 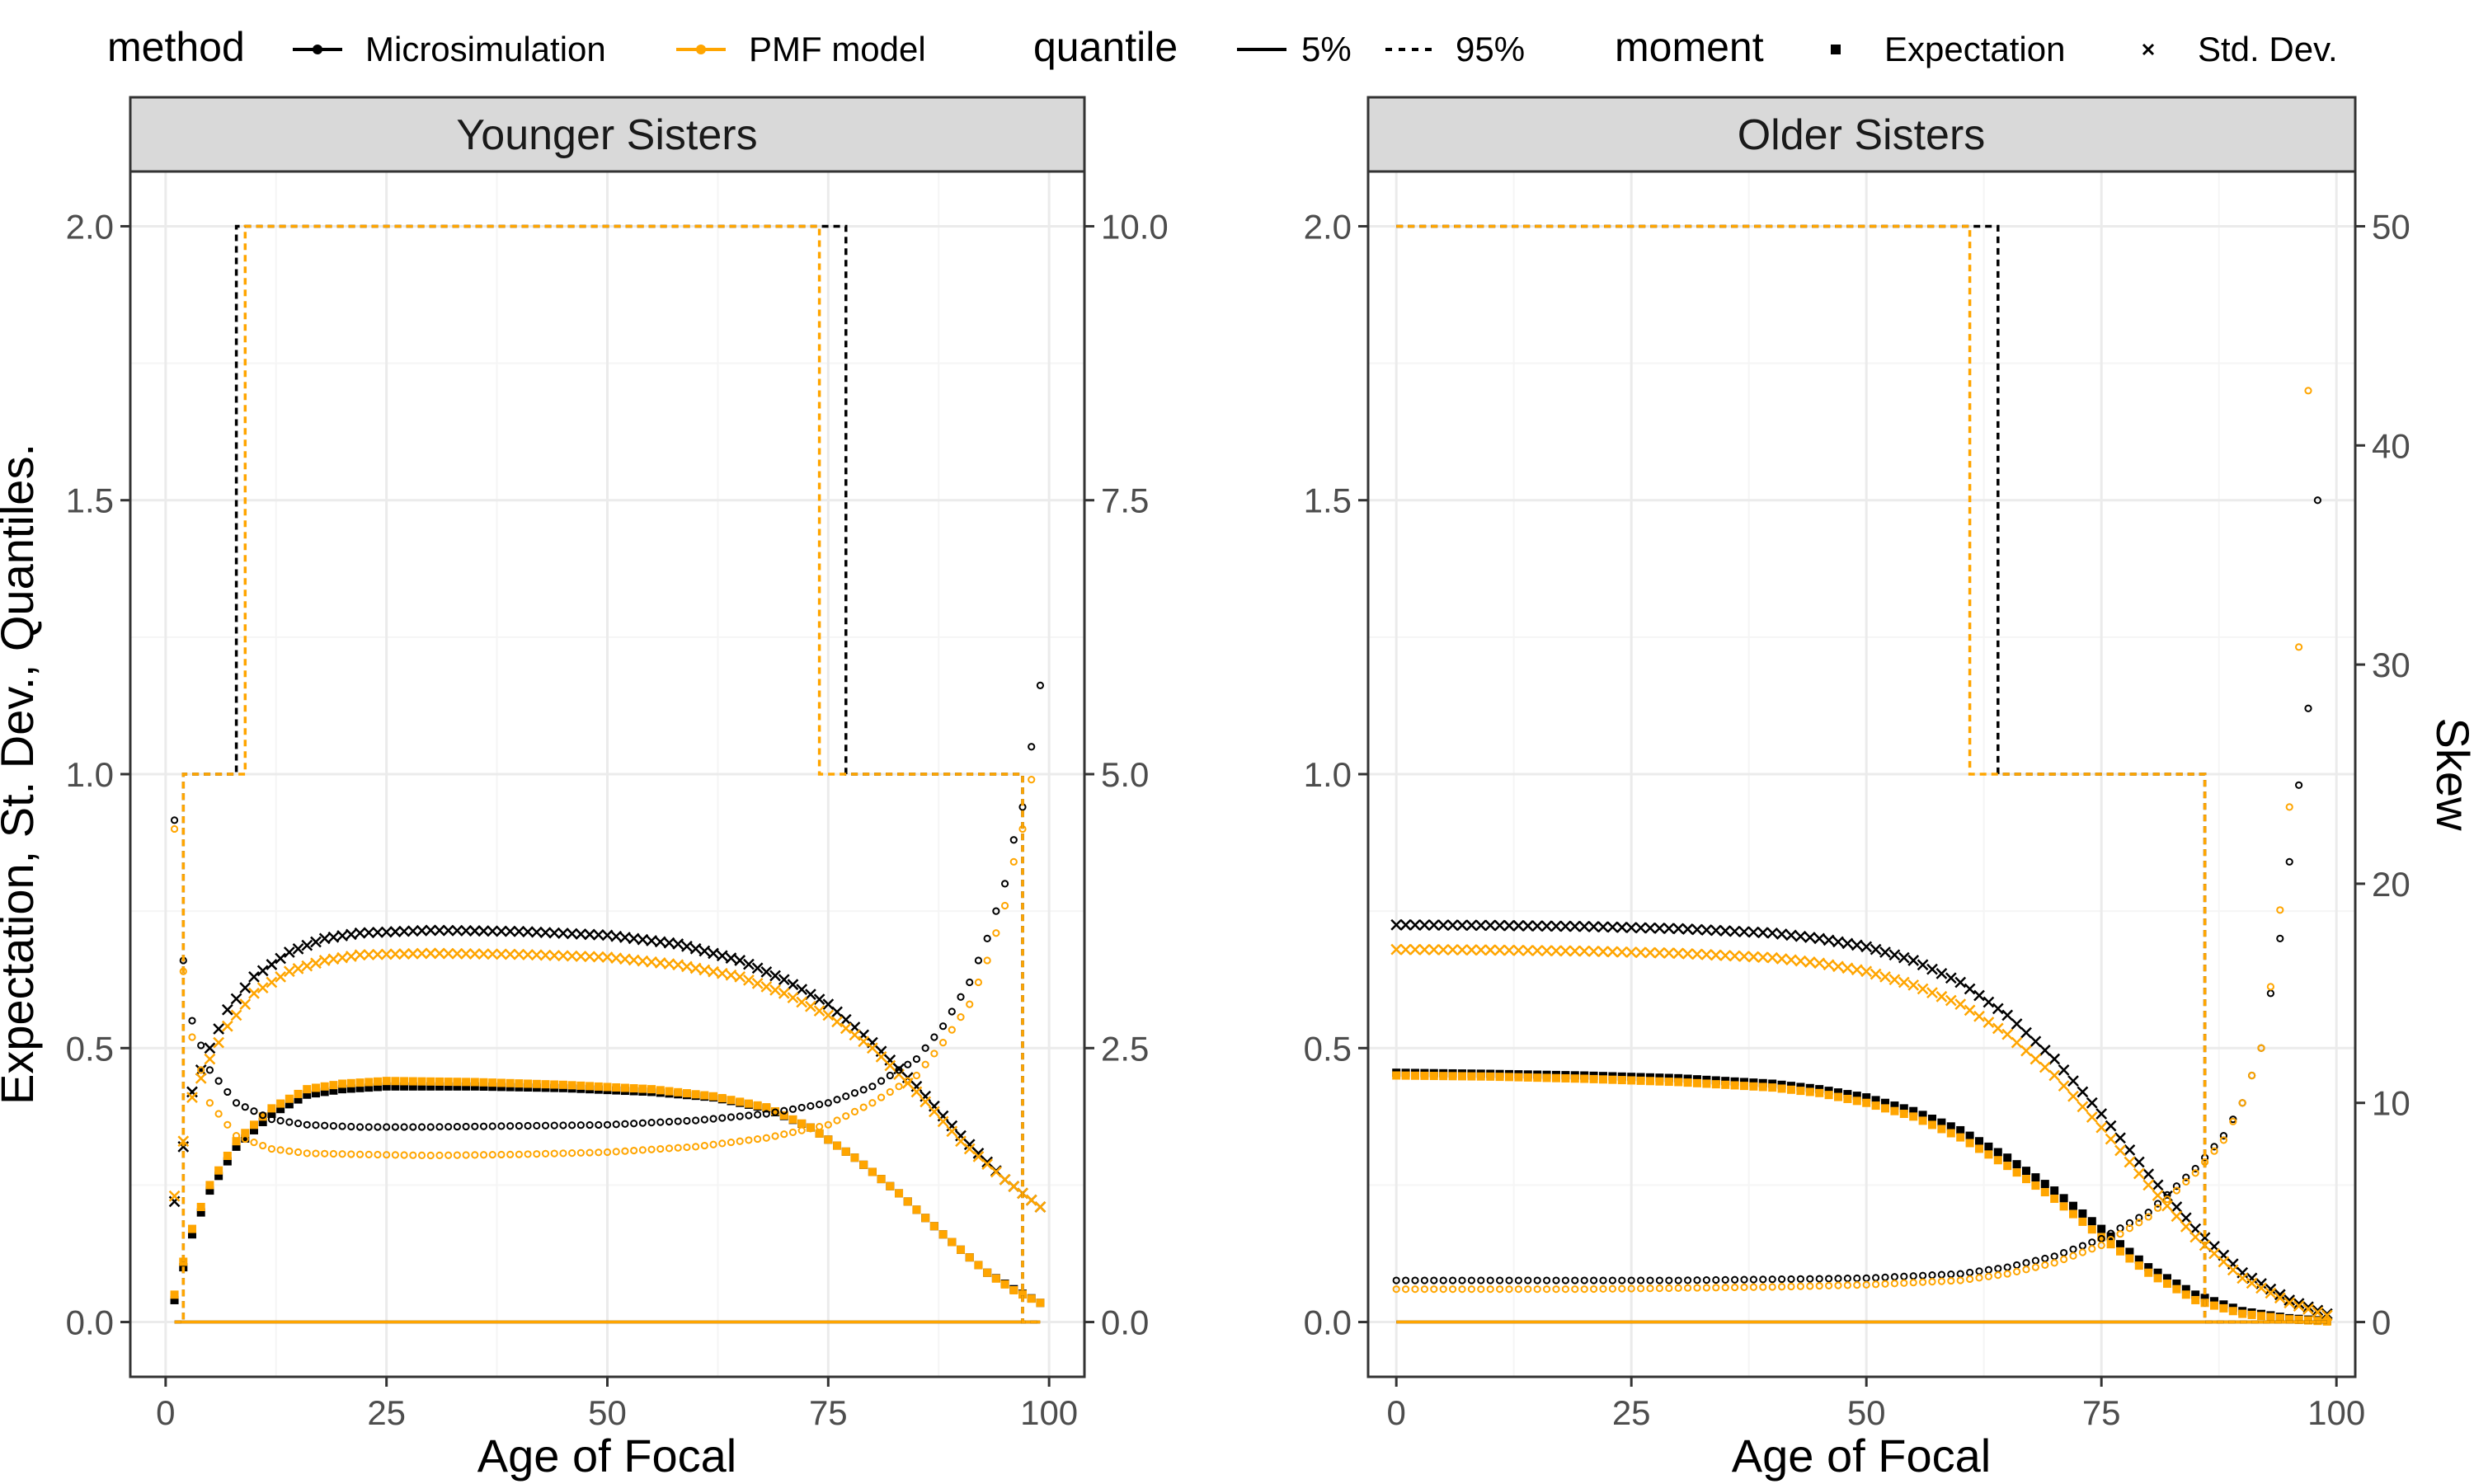 What do you see at coordinates (2336, 1412) in the screenshot?
I see `x-tick-label: 100` at bounding box center [2336, 1412].